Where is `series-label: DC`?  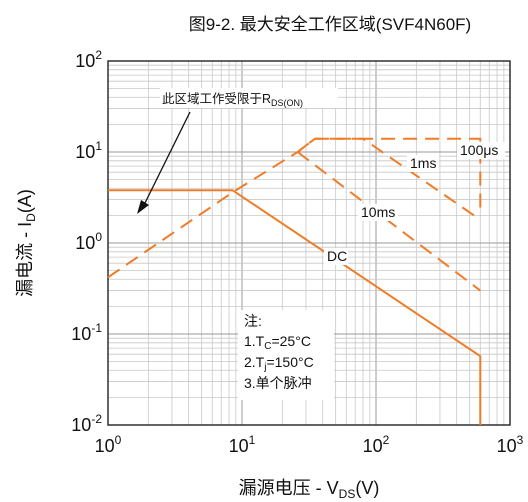 series-label: DC is located at coordinates (337, 256).